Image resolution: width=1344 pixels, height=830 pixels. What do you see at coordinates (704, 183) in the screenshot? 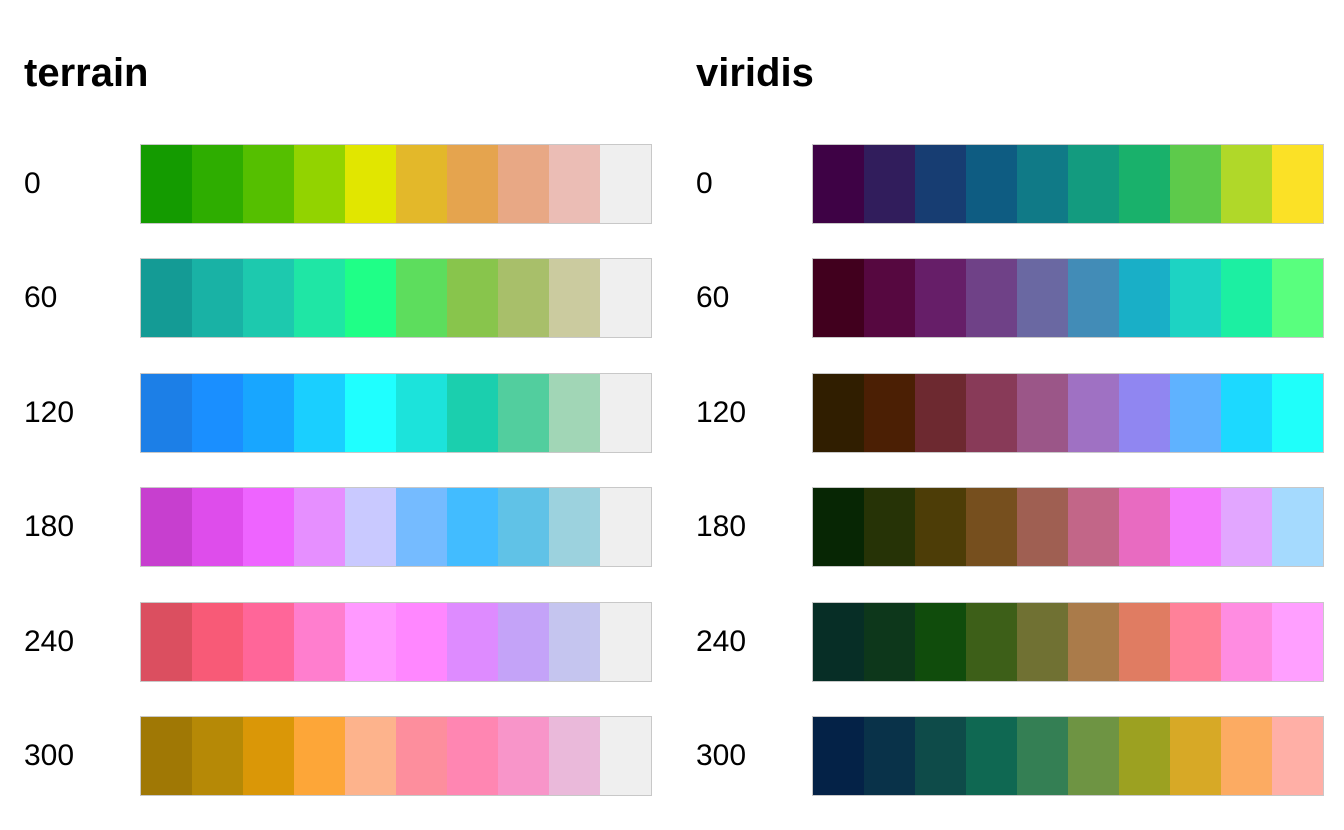
I see `row-label: 0` at bounding box center [704, 183].